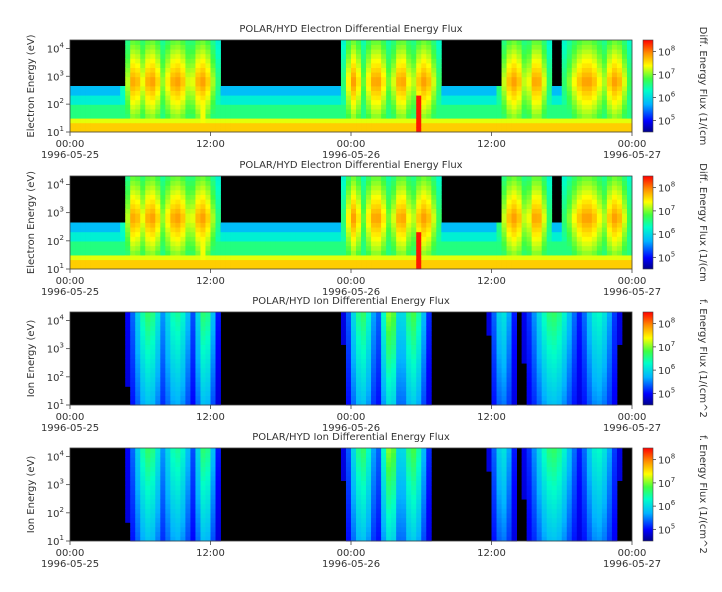 The image size is (722, 592). Describe the element at coordinates (702, 222) in the screenshot. I see `colorbar-label: Diff. Energy Flux (1/(cm` at that location.